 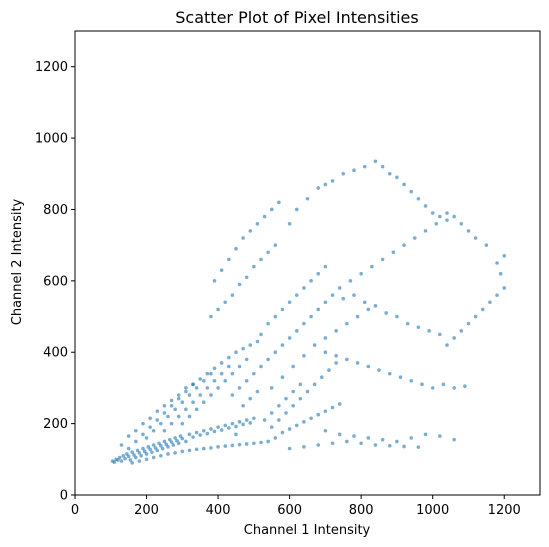 What do you see at coordinates (218, 510) in the screenshot?
I see `x-tick-label: 400` at bounding box center [218, 510].